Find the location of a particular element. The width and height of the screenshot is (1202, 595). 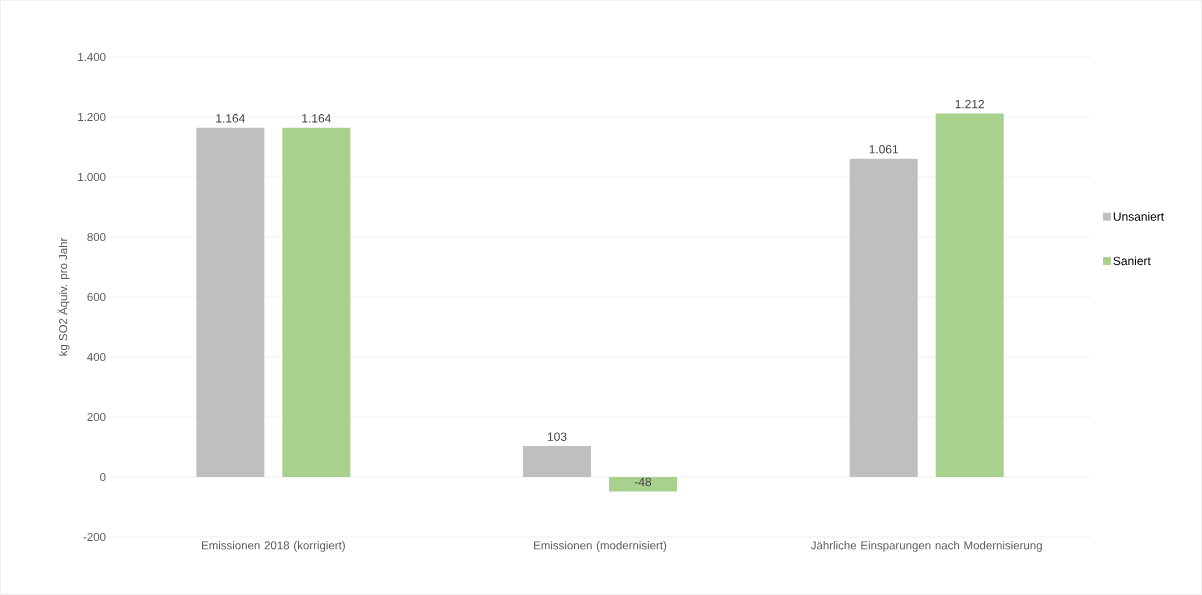

data-label: -48 is located at coordinates (643, 482).